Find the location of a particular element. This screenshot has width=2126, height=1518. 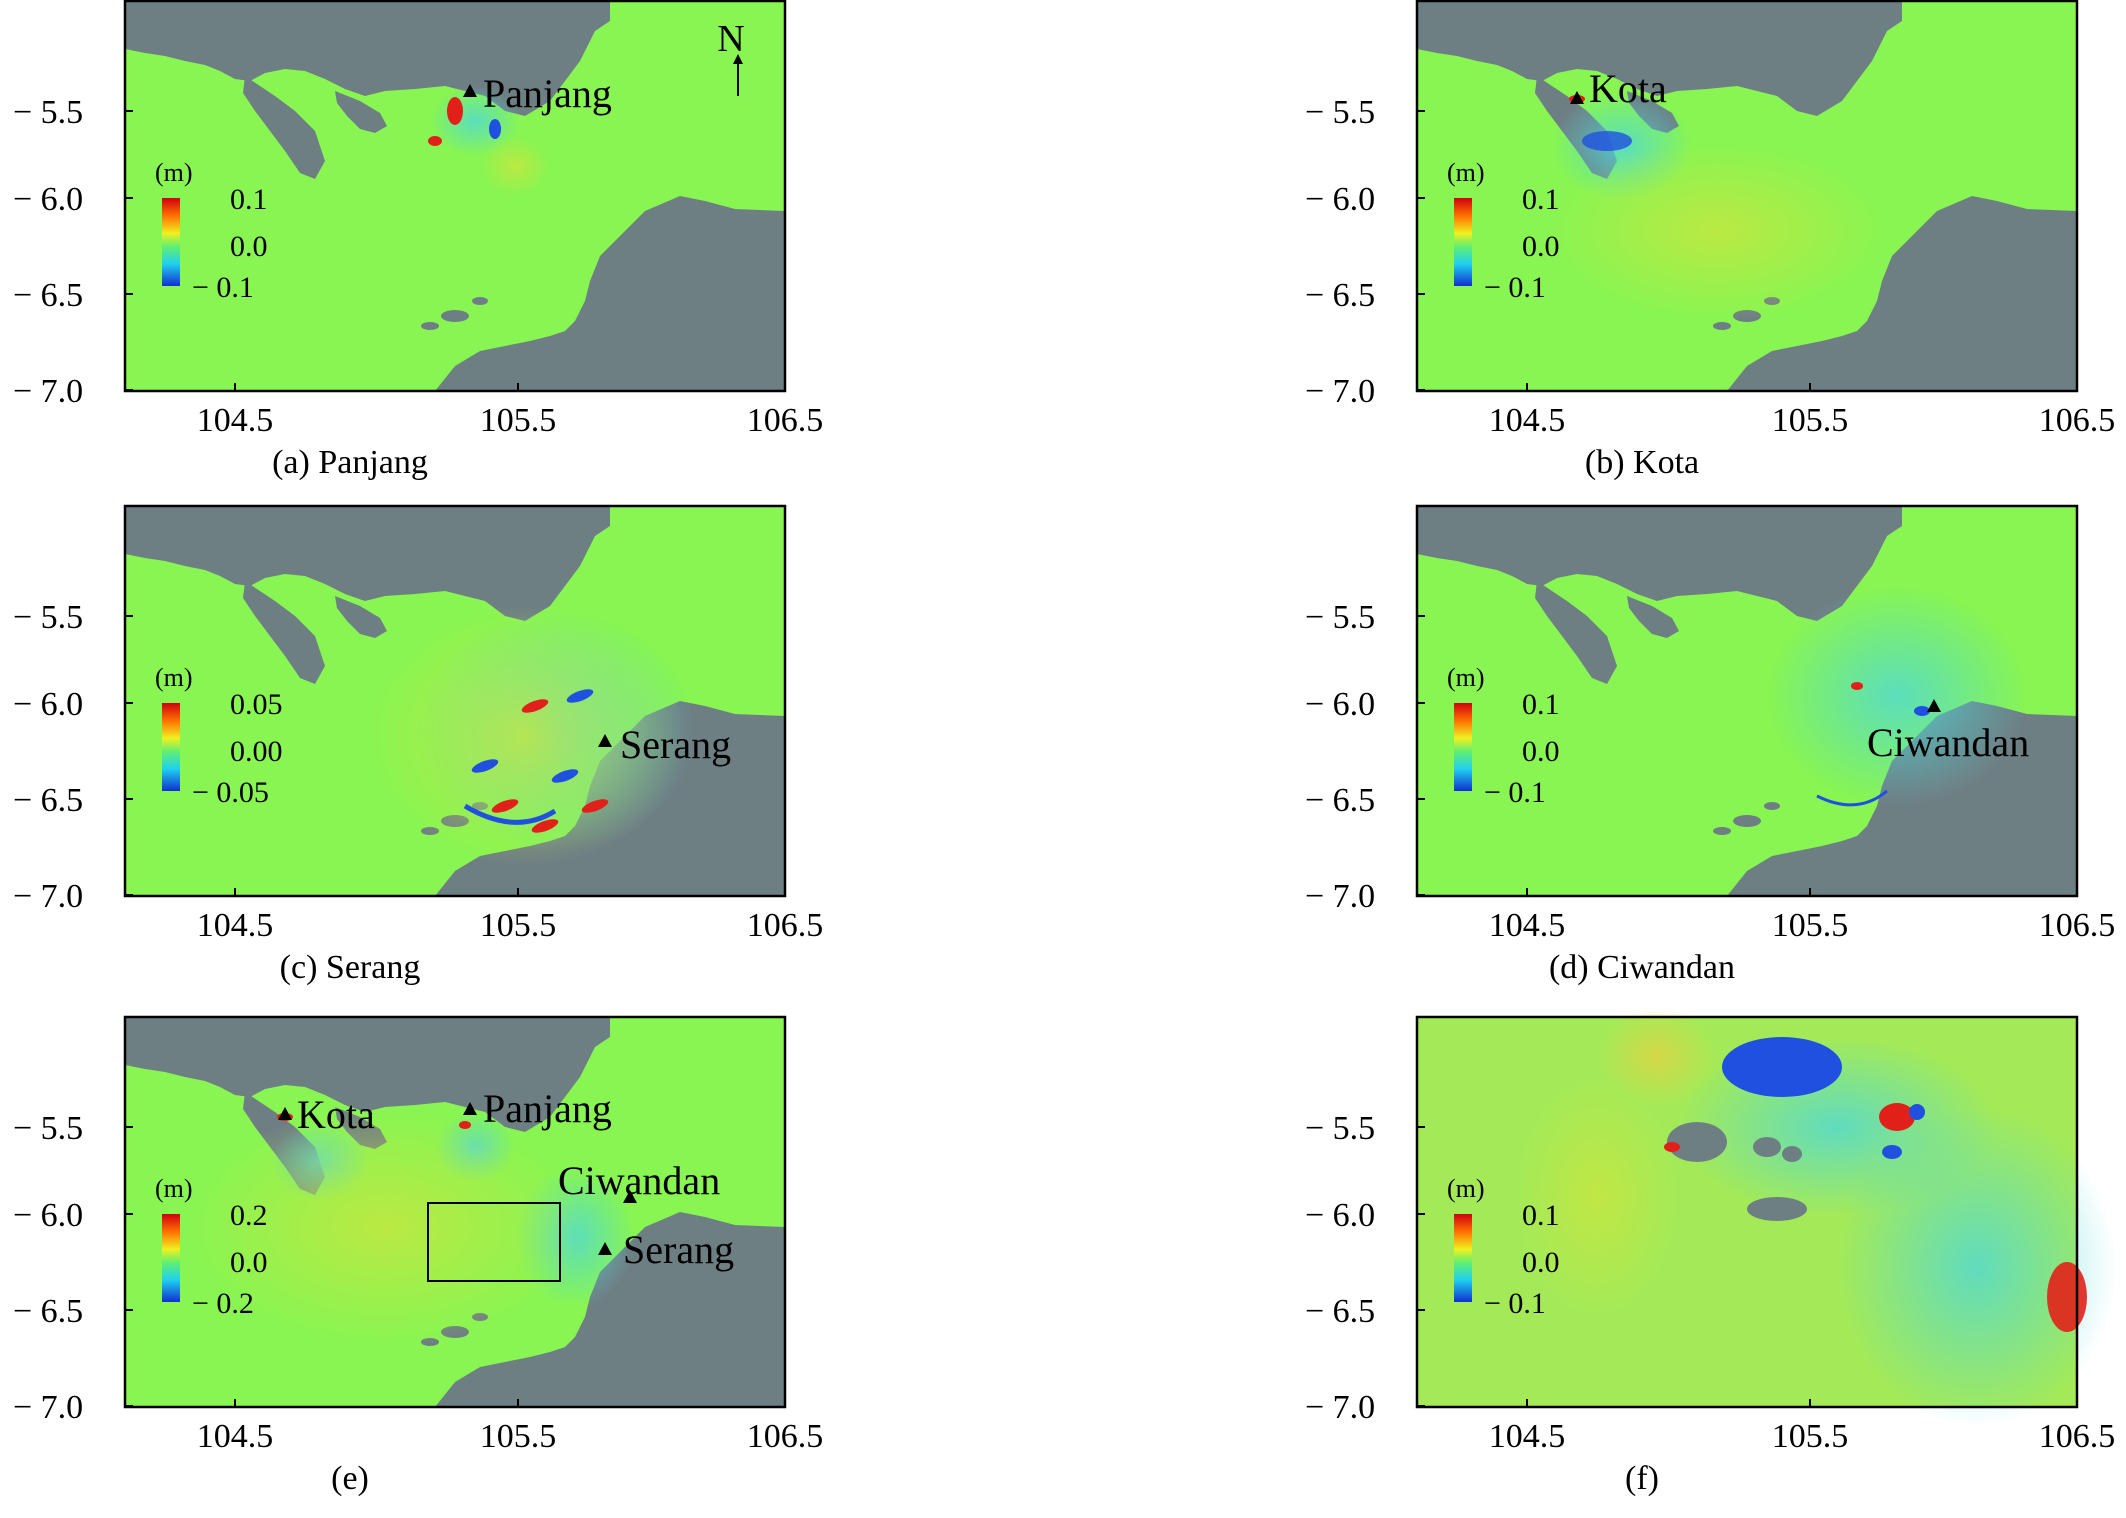

anomaly-cyan is located at coordinates (1897, 696).